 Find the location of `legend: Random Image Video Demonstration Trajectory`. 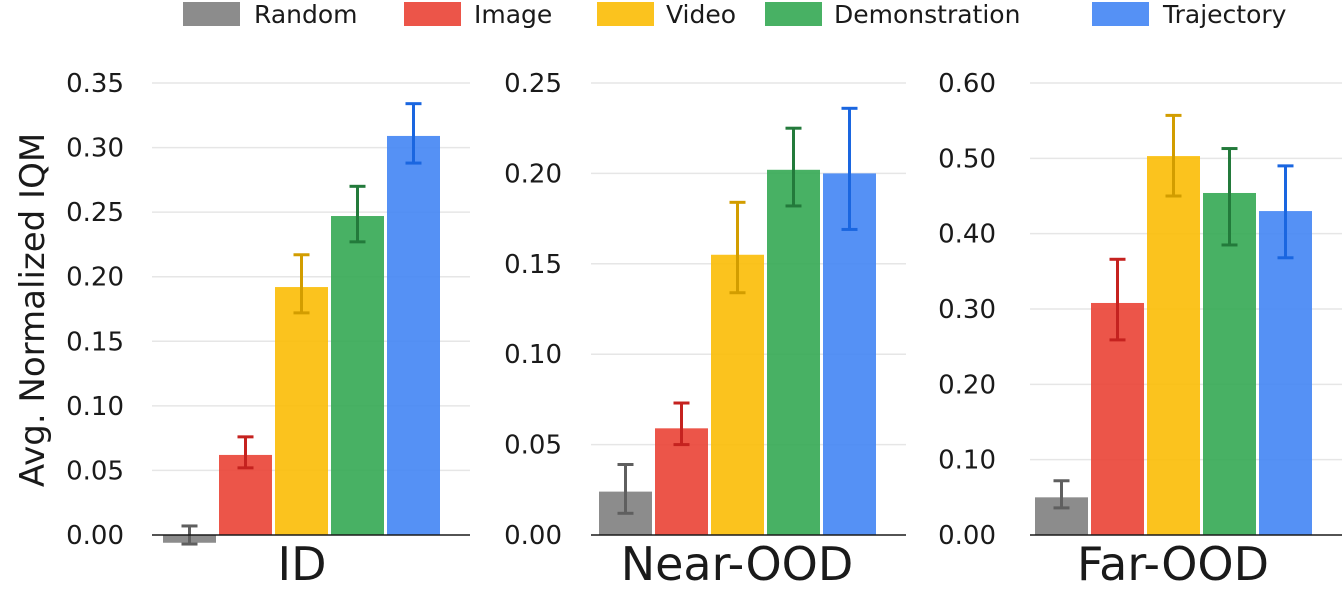

legend: Random Image Video Demonstration Trajectory is located at coordinates (735, 14).